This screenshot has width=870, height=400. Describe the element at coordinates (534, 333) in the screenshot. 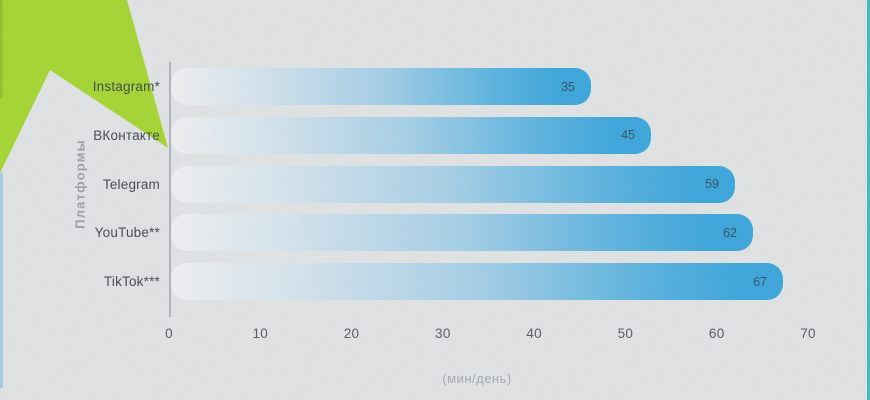

I see `x-tick-label: 40` at that location.